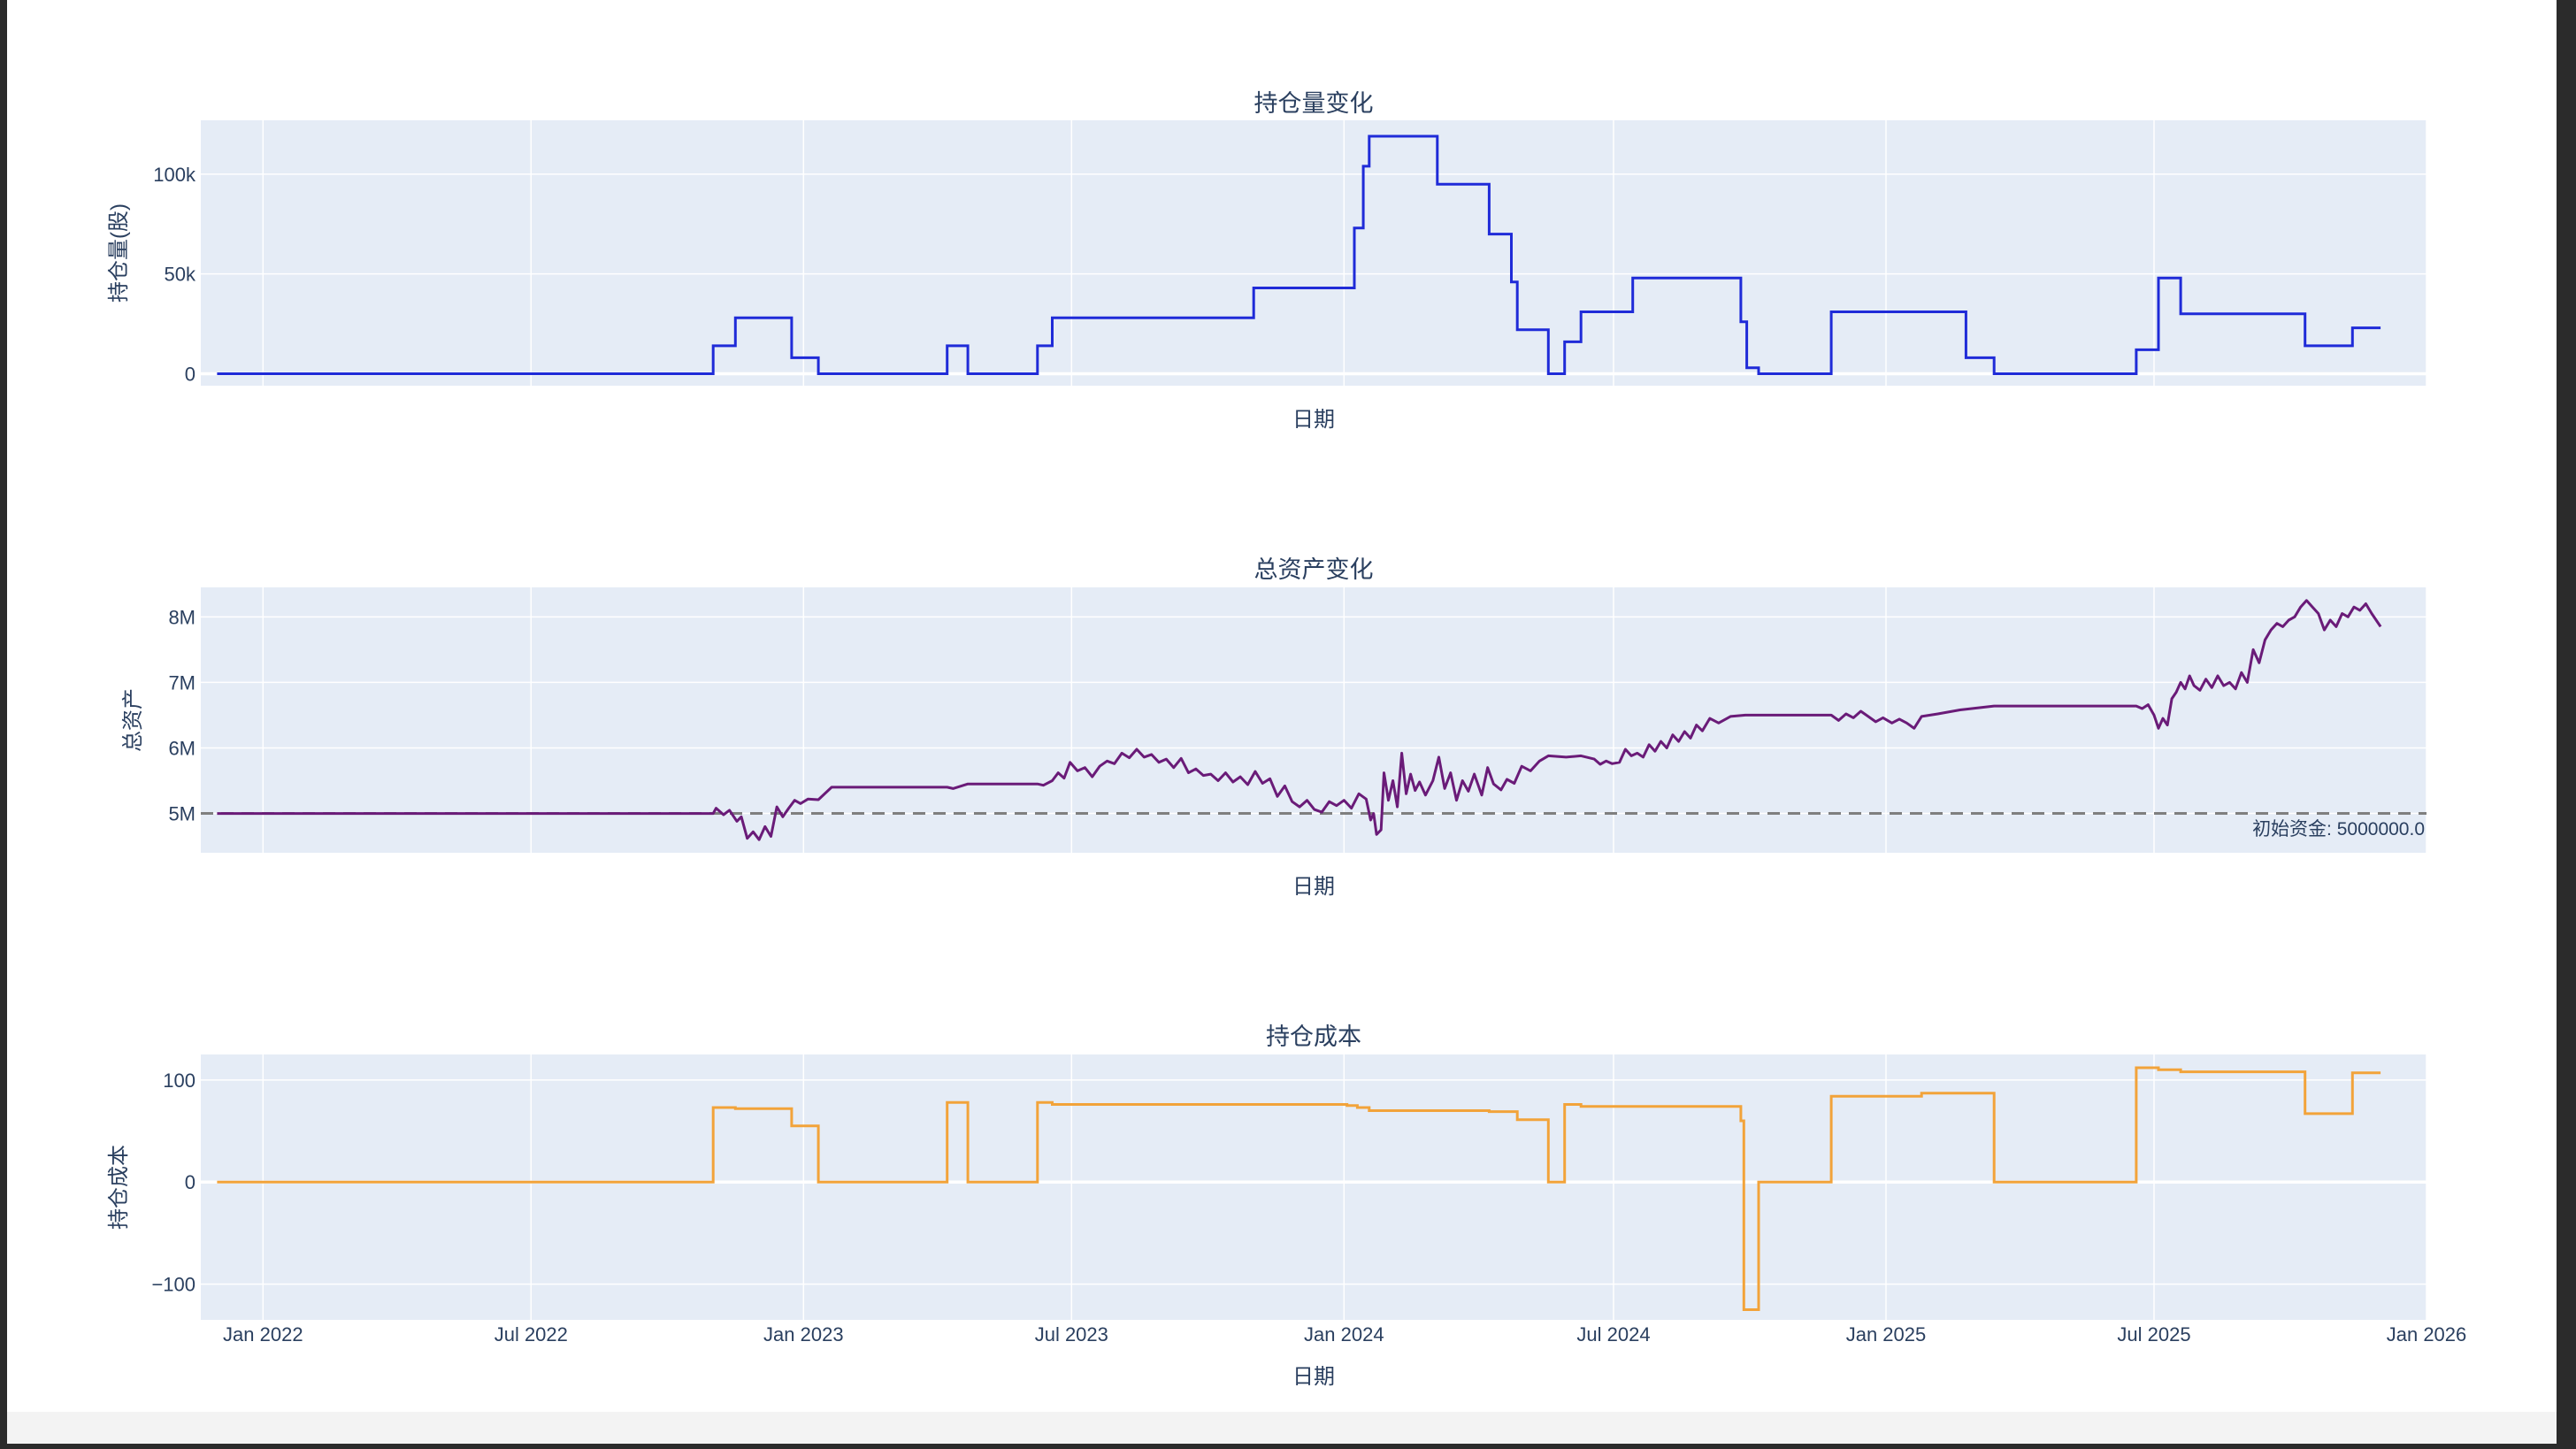 This screenshot has height=1449, width=2576. What do you see at coordinates (174, 175) in the screenshot?
I see `y-tick-label: 100k` at bounding box center [174, 175].